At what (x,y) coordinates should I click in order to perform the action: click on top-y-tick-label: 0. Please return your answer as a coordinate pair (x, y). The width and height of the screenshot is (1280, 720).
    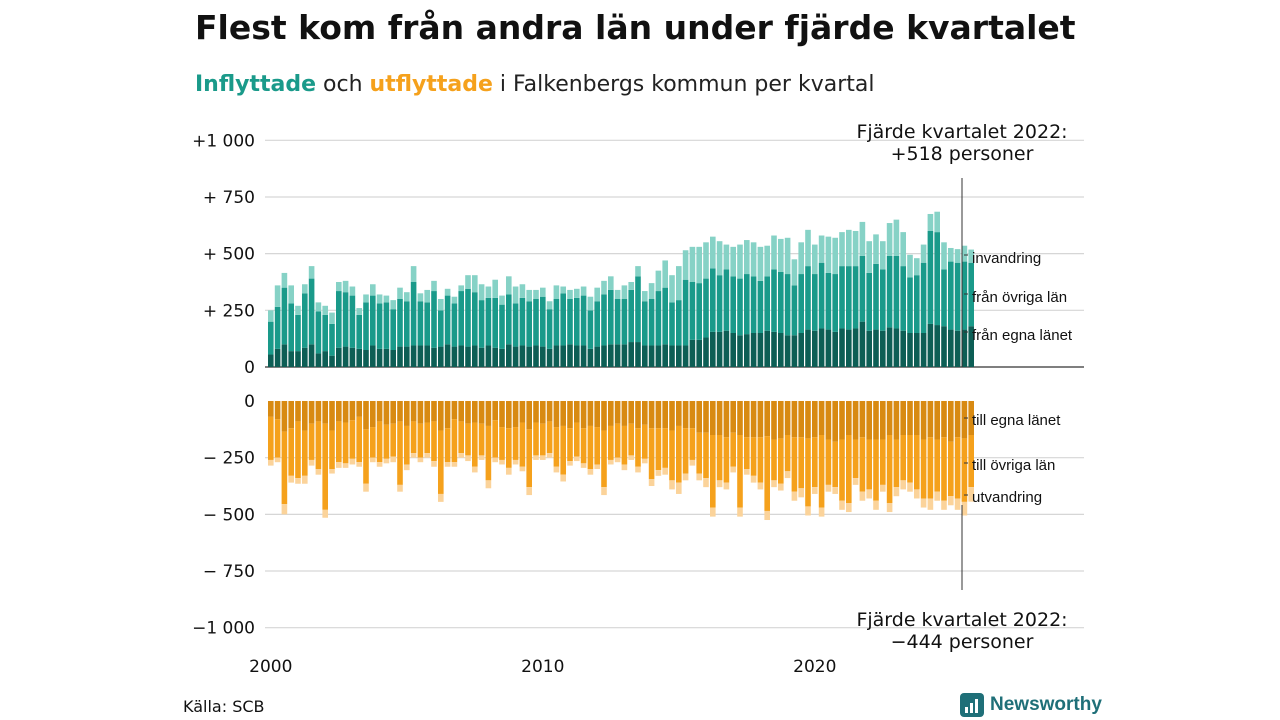
    Looking at the image, I should click on (249, 368).